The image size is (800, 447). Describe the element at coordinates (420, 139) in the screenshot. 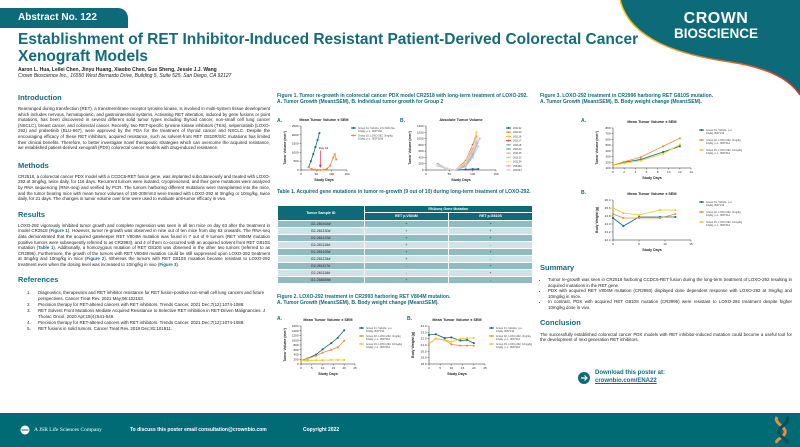

I see `y-tick-label: 1000` at that location.